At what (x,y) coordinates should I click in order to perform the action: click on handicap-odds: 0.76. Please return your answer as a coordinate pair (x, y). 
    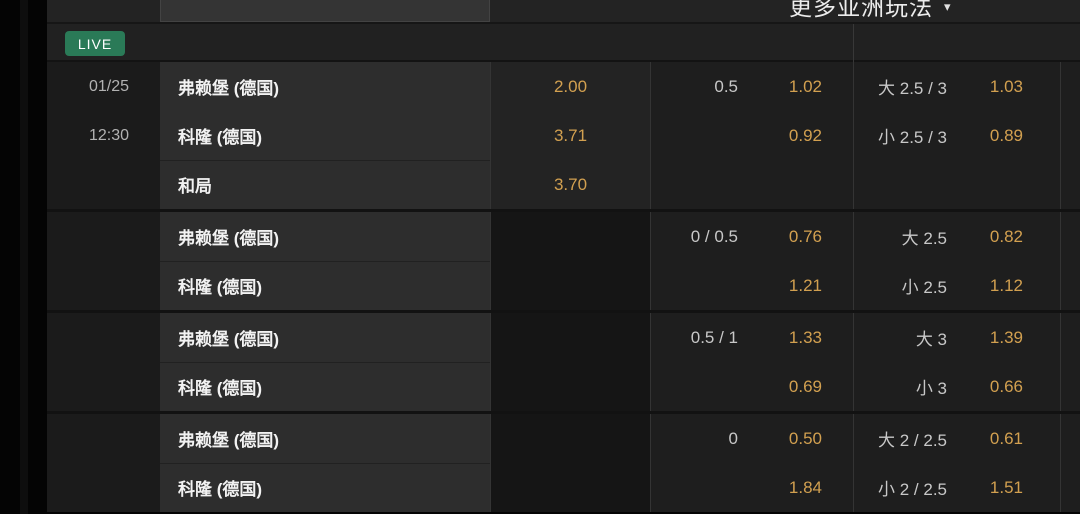
    Looking at the image, I should click on (805, 236).